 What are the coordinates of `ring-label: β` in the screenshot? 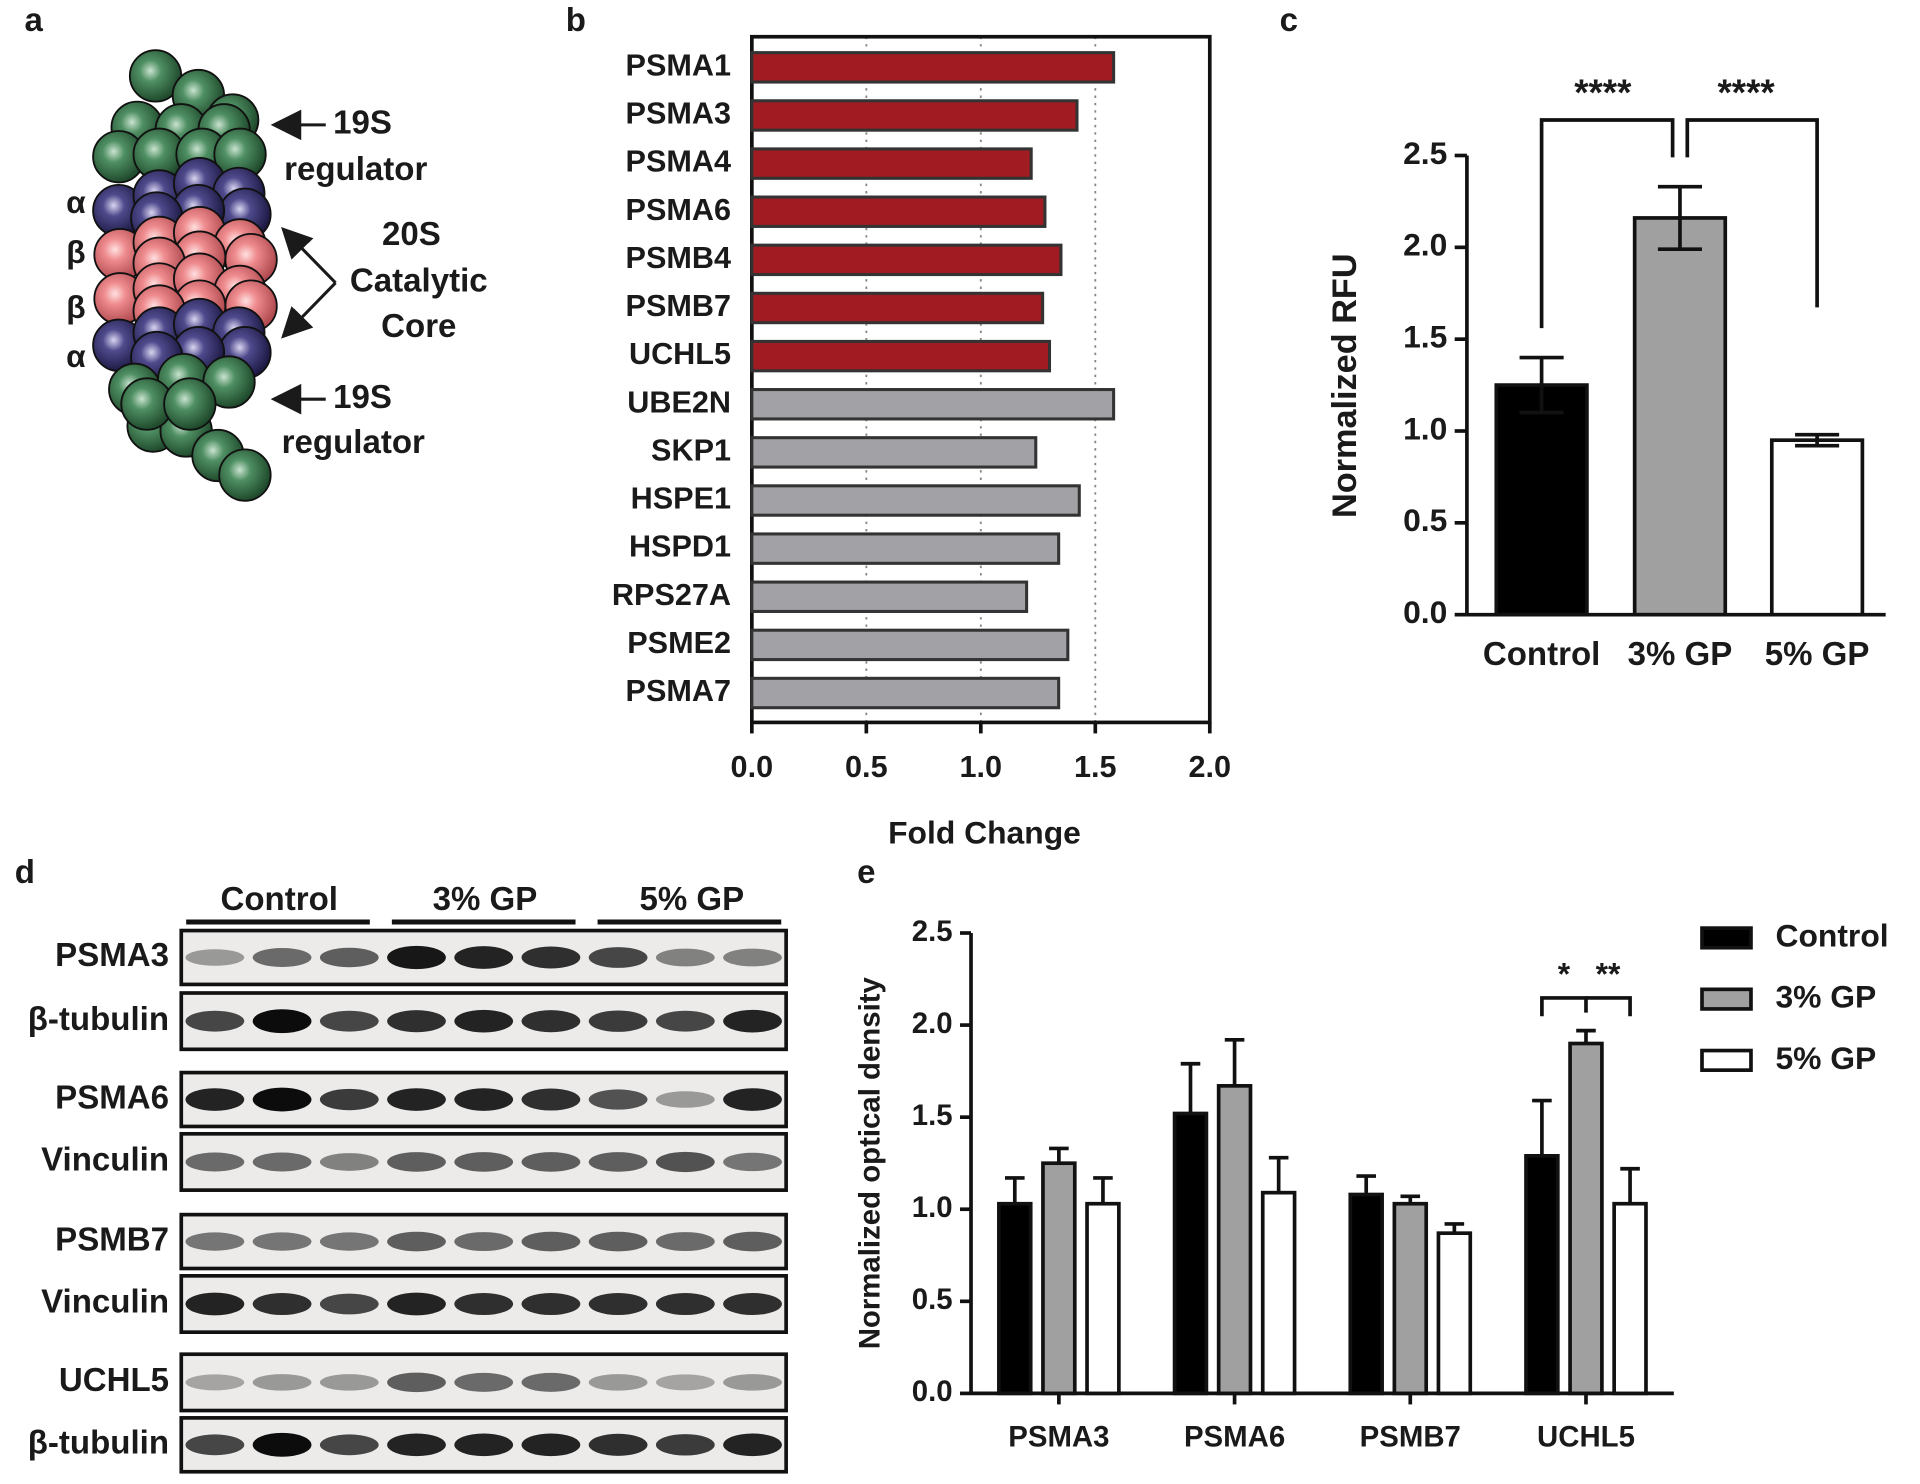 It's located at (75, 307).